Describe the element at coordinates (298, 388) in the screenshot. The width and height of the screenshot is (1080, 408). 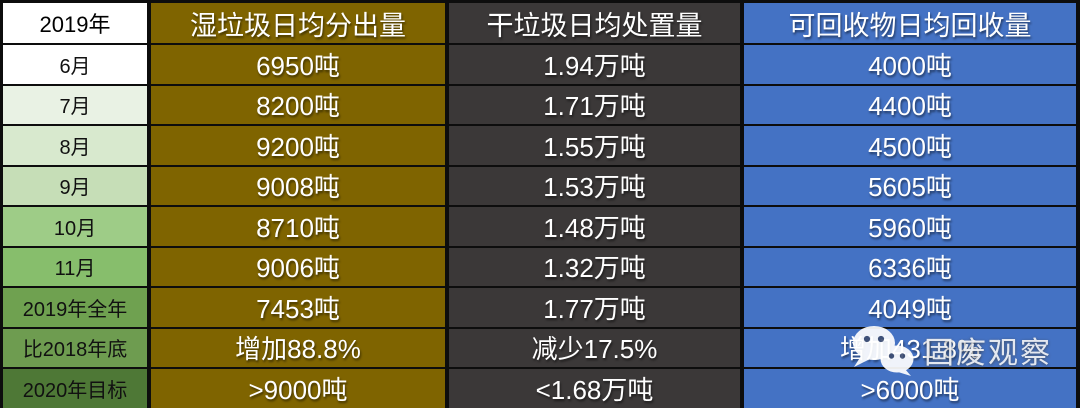
I see `wet-value: >9000吨` at that location.